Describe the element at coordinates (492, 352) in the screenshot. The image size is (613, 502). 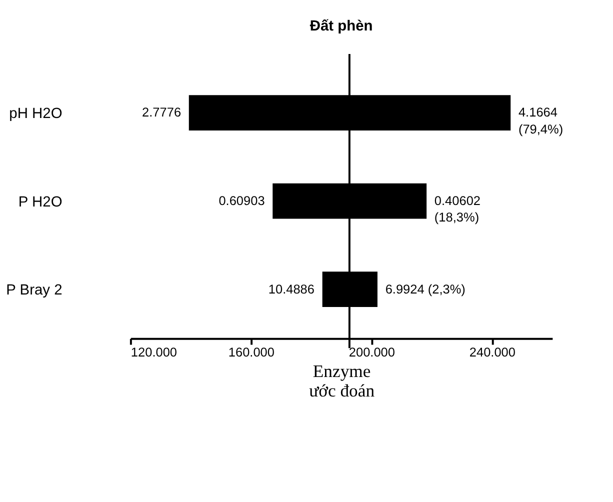
I see `x-tick-label: 240.000` at that location.